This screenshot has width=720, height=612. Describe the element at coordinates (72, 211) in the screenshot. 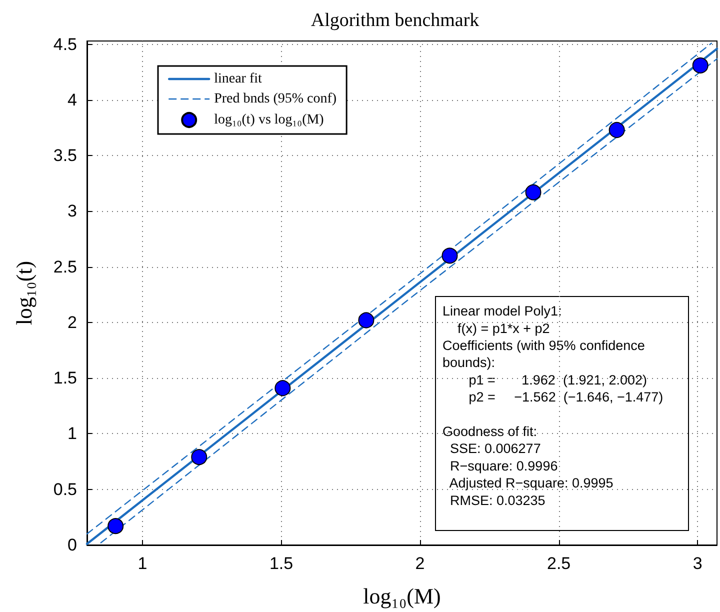

I see `y-tick-label: 3` at that location.